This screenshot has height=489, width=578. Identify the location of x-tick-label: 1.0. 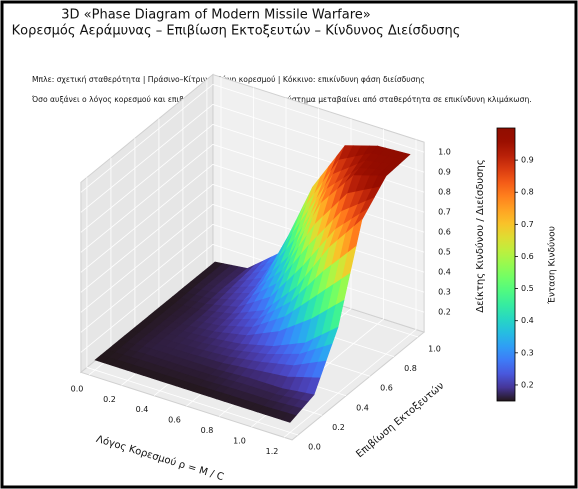
(239, 440).